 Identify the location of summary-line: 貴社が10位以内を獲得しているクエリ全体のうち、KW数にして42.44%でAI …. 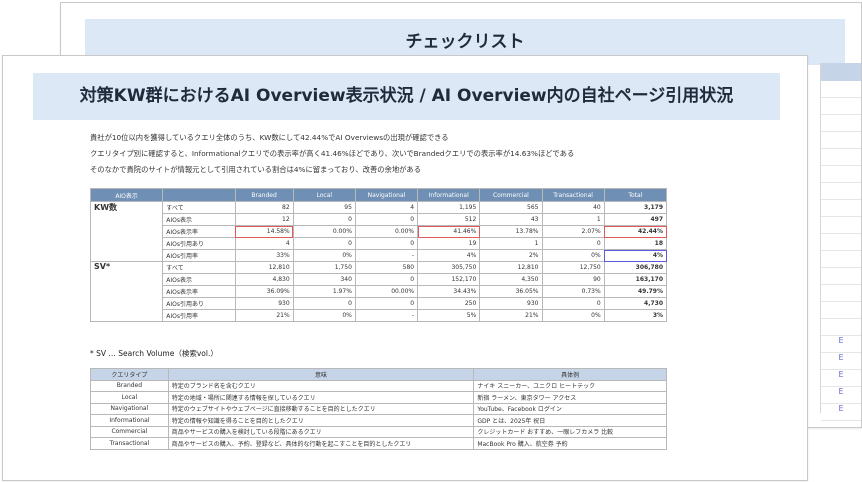
(269, 137).